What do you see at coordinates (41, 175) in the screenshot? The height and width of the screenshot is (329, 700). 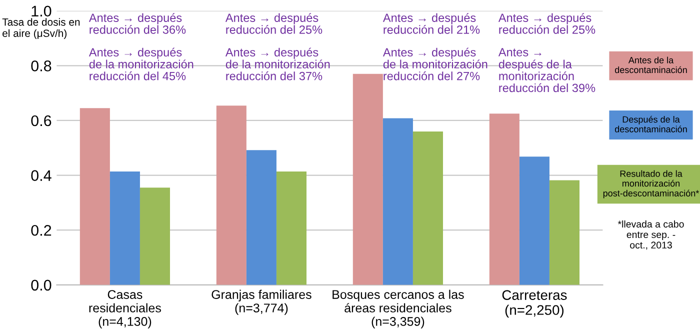 I see `y-tick-label: 0.4` at bounding box center [41, 175].